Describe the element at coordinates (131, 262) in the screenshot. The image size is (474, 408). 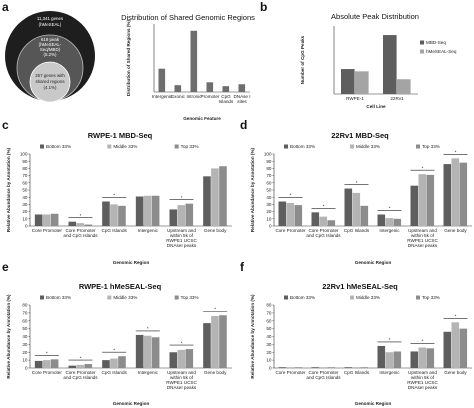
I see `x-axis-label: Genomic Region` at that location.